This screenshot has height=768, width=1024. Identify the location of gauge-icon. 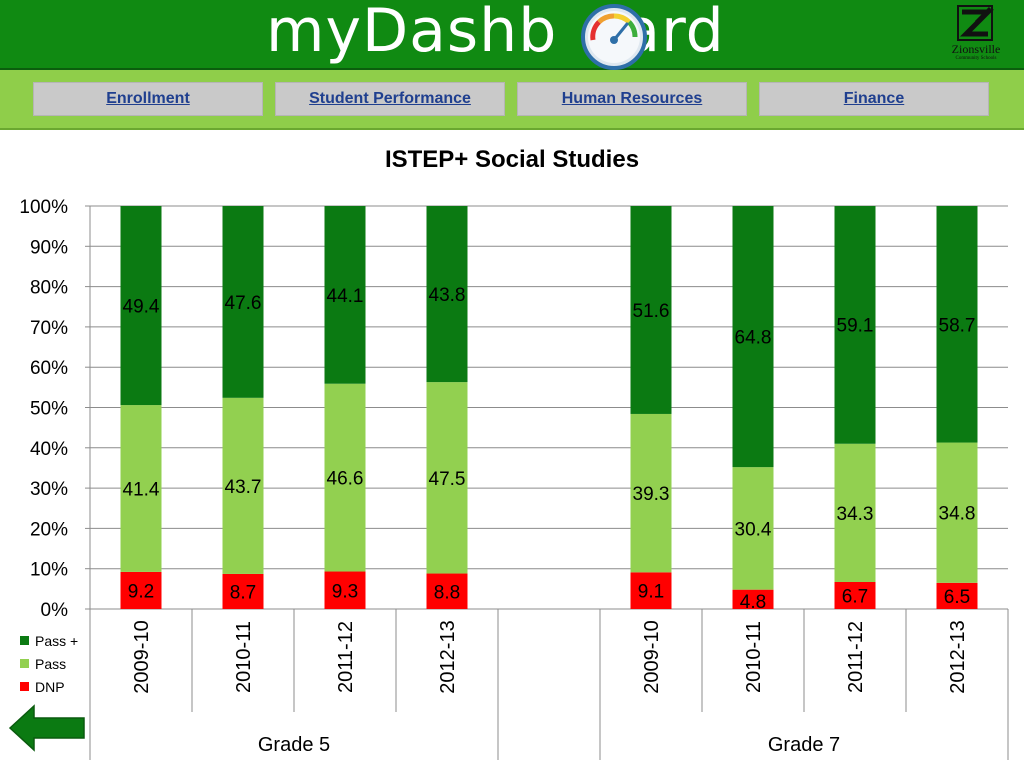
(614, 37).